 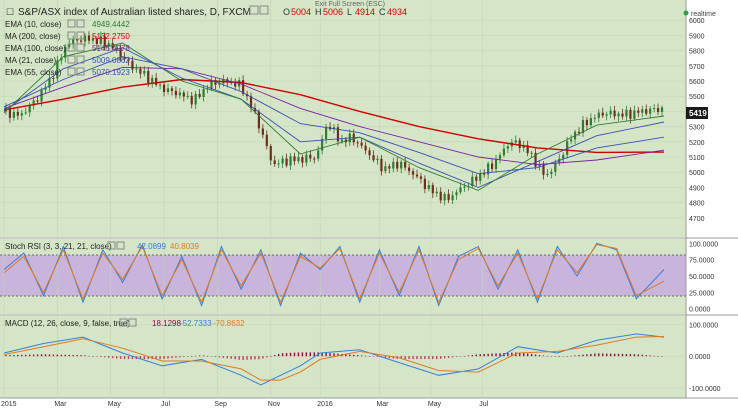 What do you see at coordinates (703, 14) in the screenshot?
I see `realtime-label: realtime` at bounding box center [703, 14].